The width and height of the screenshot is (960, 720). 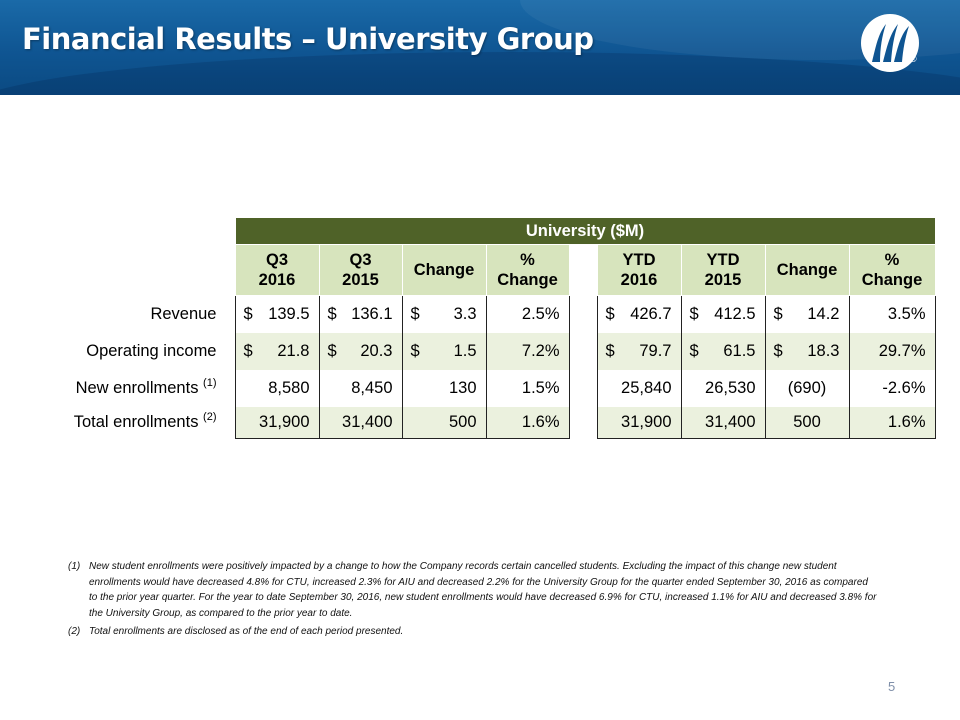 I want to click on registered-mark: ®, so click(x=913, y=59).